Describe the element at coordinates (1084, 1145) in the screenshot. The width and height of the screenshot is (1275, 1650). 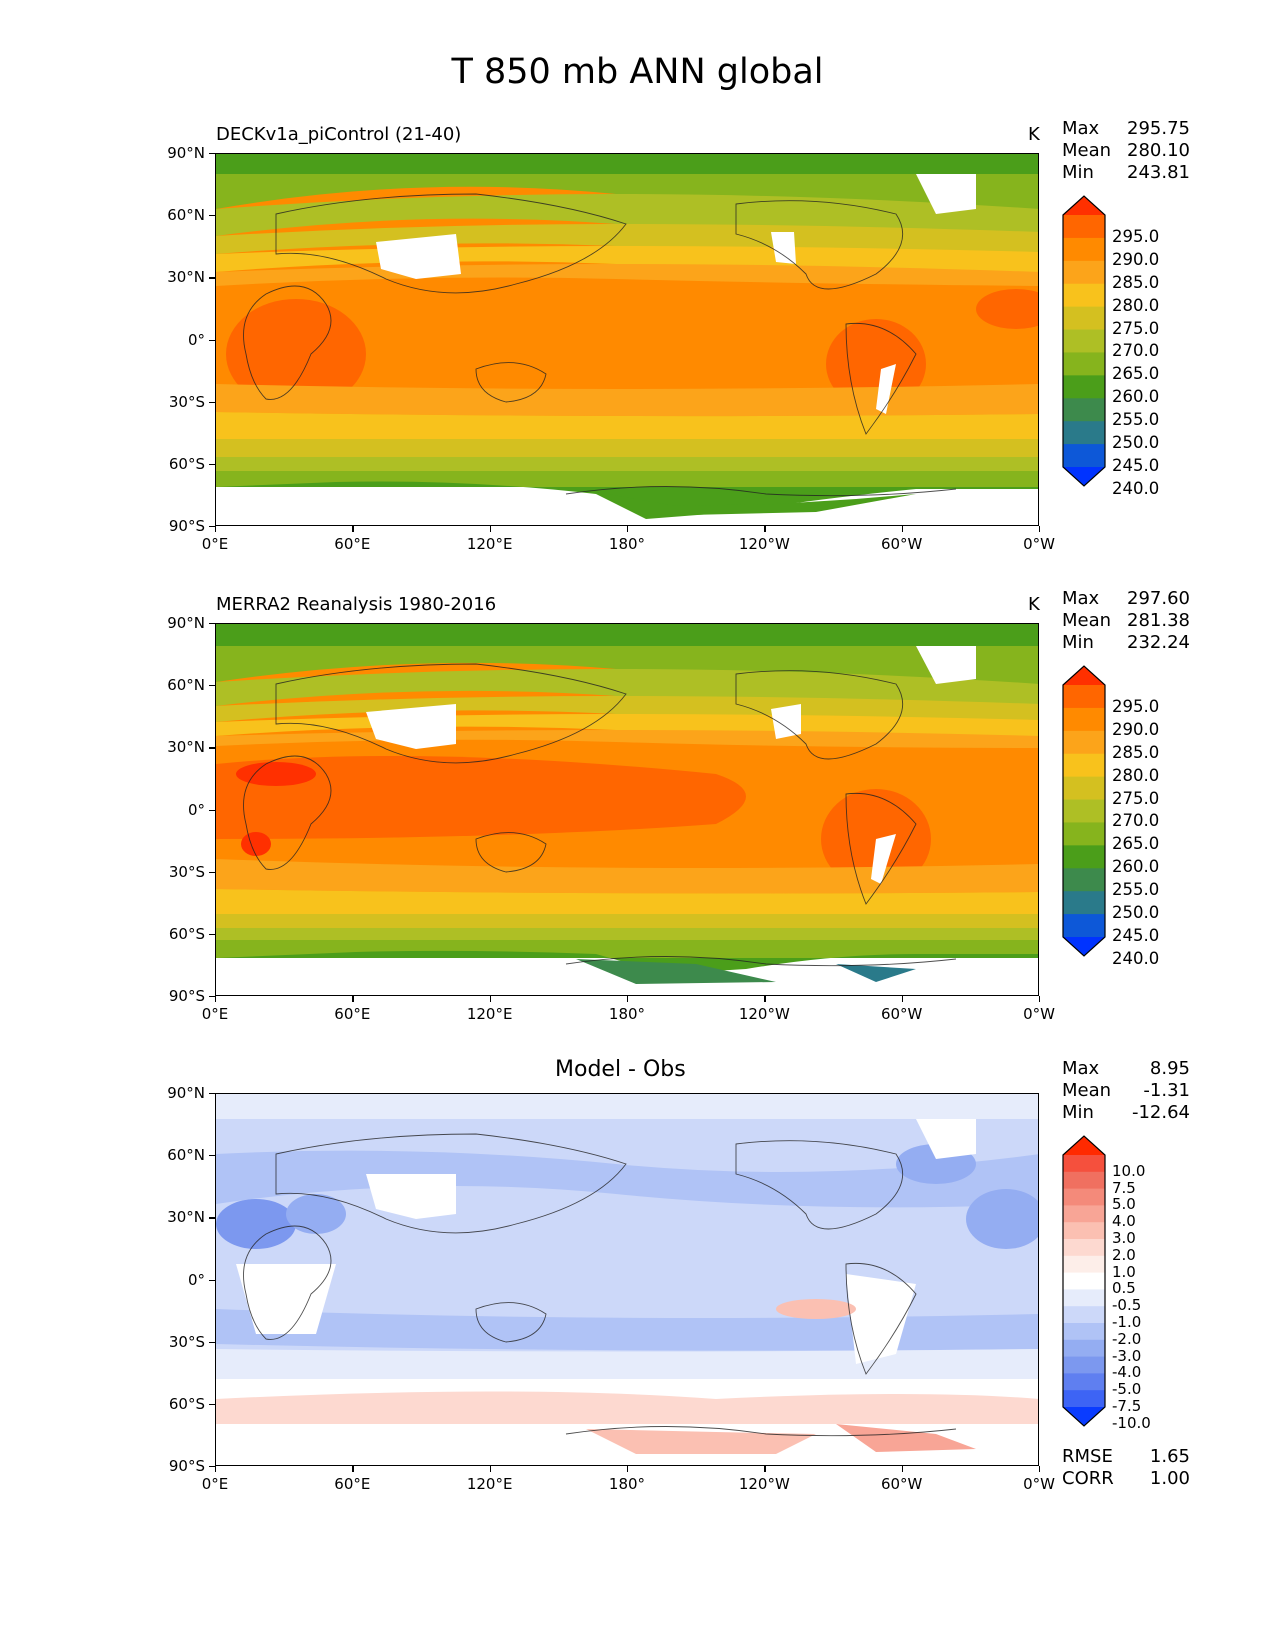
I see `colorbar-overflow-high` at that location.